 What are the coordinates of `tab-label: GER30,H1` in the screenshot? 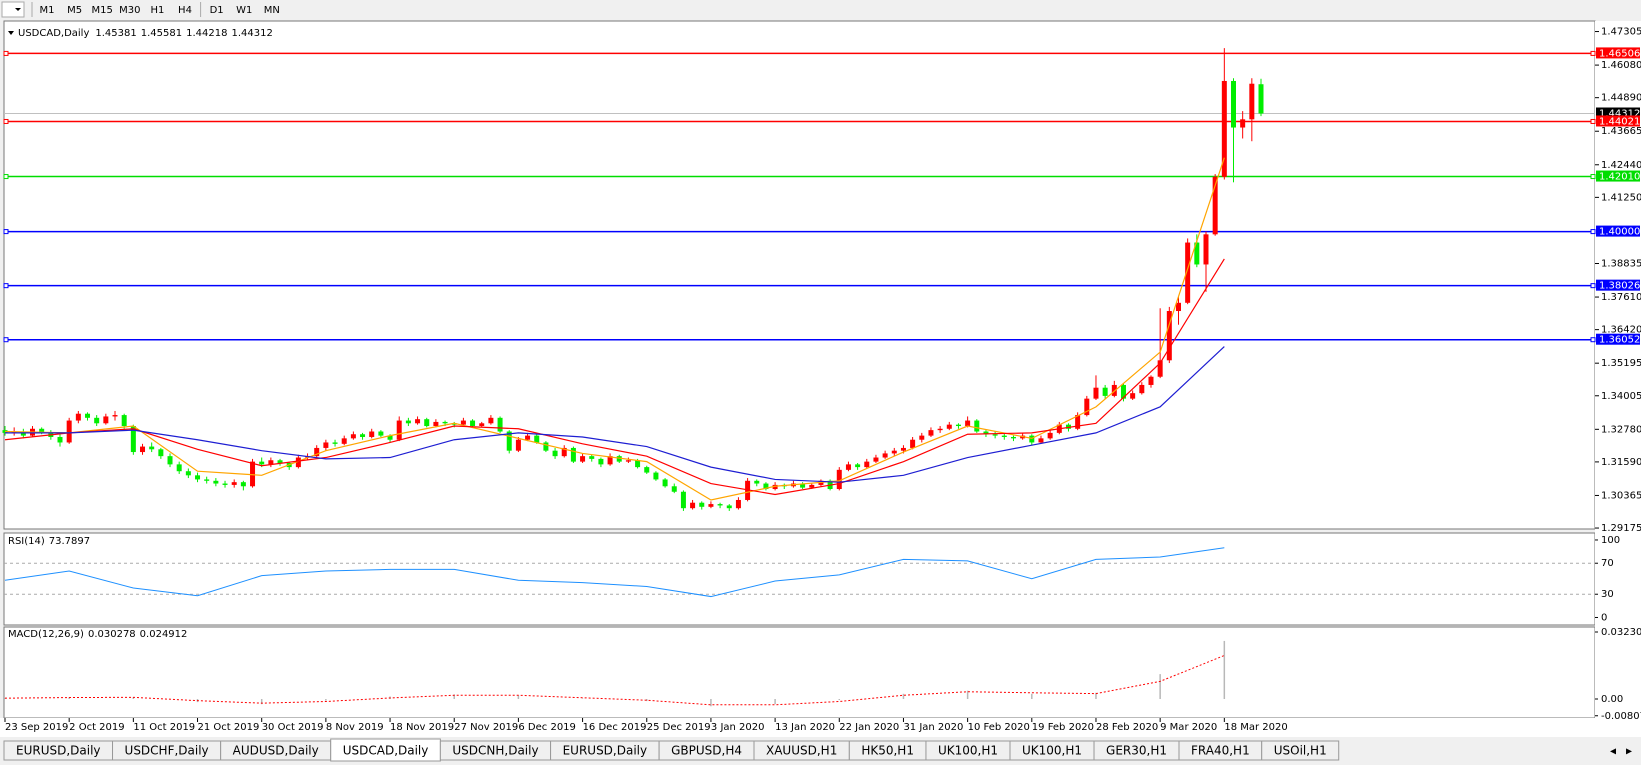 It's located at (1136, 751).